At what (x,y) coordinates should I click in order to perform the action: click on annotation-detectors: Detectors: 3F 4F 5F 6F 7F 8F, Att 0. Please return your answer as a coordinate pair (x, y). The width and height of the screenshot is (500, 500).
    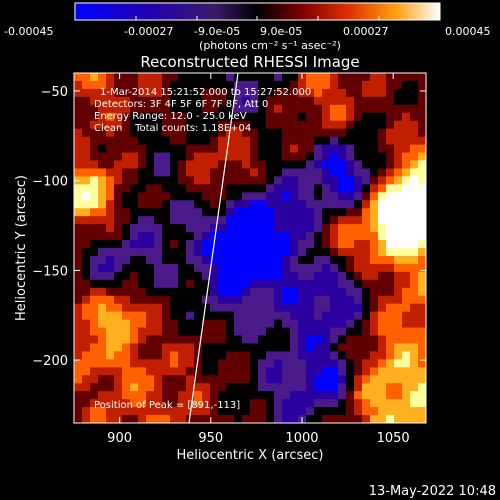
    Looking at the image, I should click on (181, 104).